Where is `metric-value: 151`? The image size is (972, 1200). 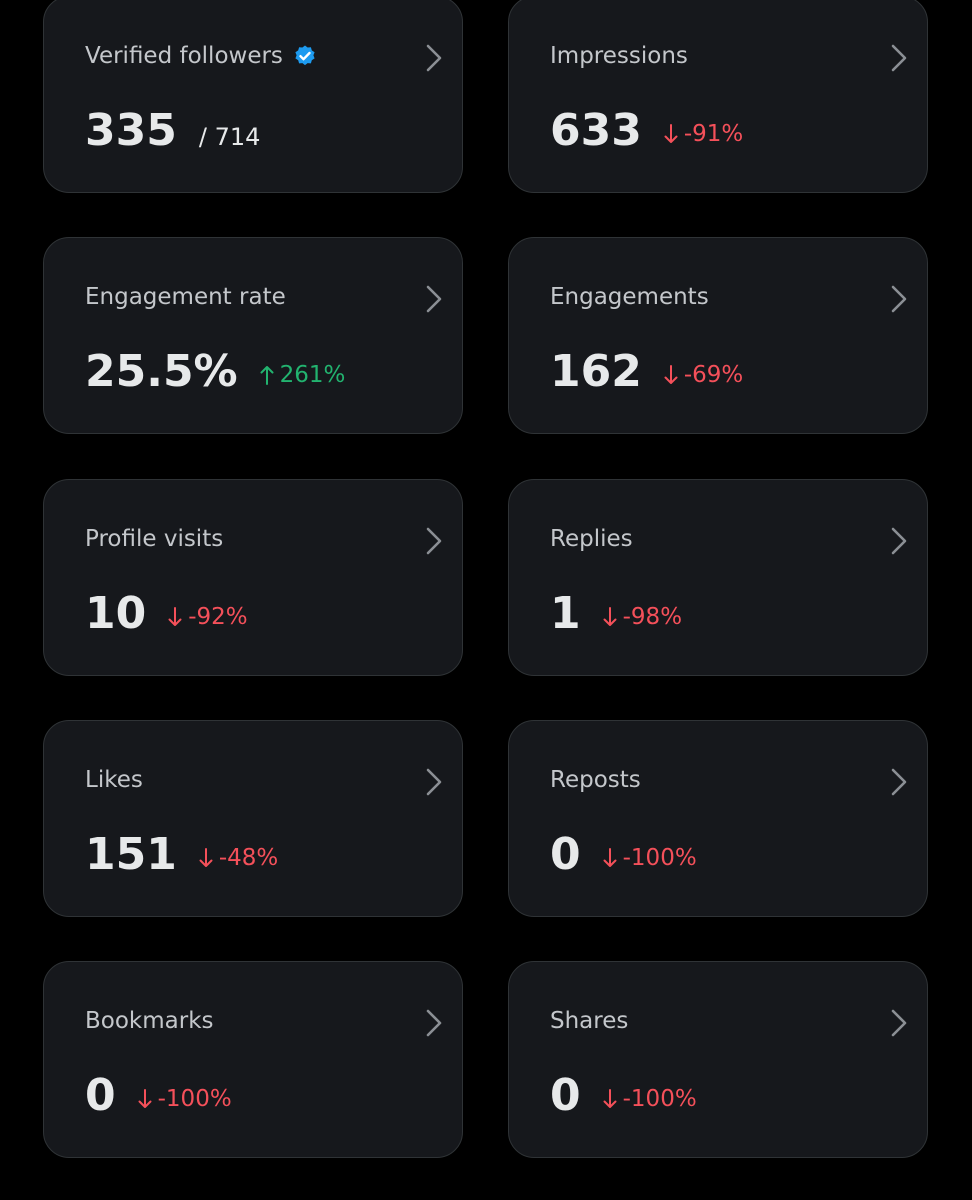
metric-value: 151 is located at coordinates (131, 854).